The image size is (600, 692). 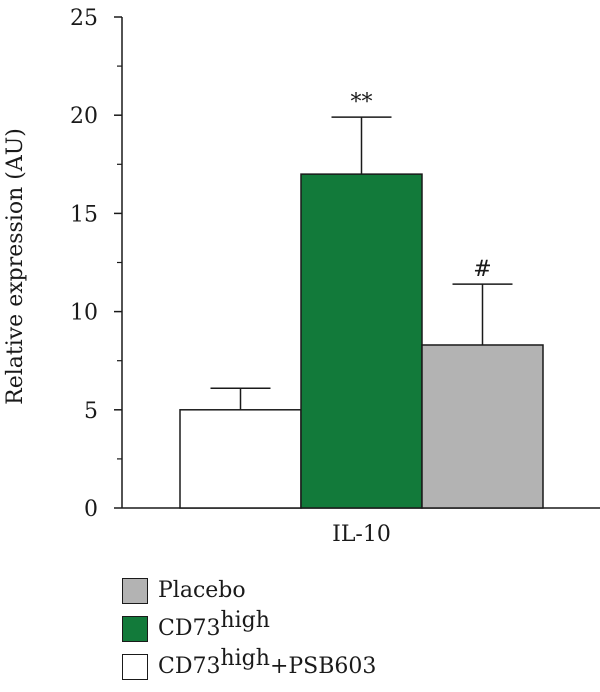 What do you see at coordinates (91, 411) in the screenshot?
I see `y-tick-label: 5` at bounding box center [91, 411].